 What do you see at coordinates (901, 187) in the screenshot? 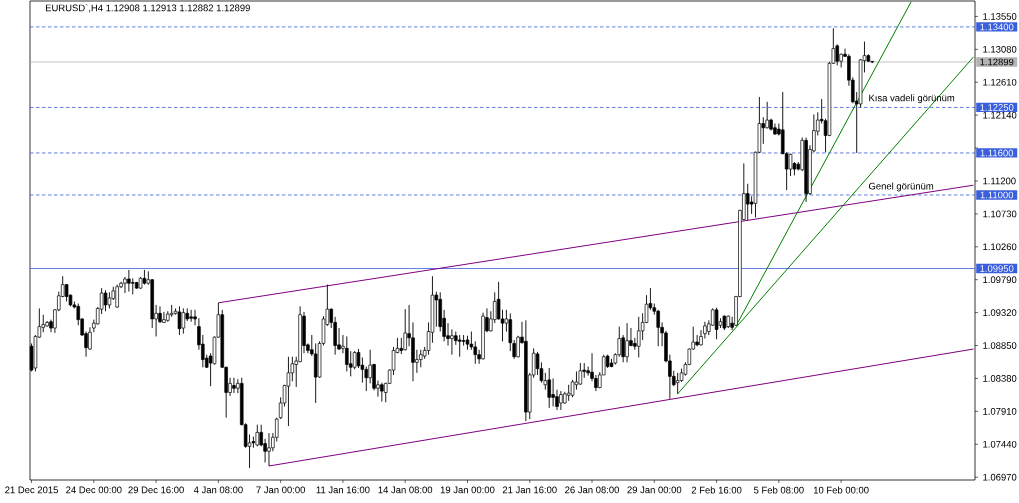
I see `annotation: Genel görünüm` at bounding box center [901, 187].